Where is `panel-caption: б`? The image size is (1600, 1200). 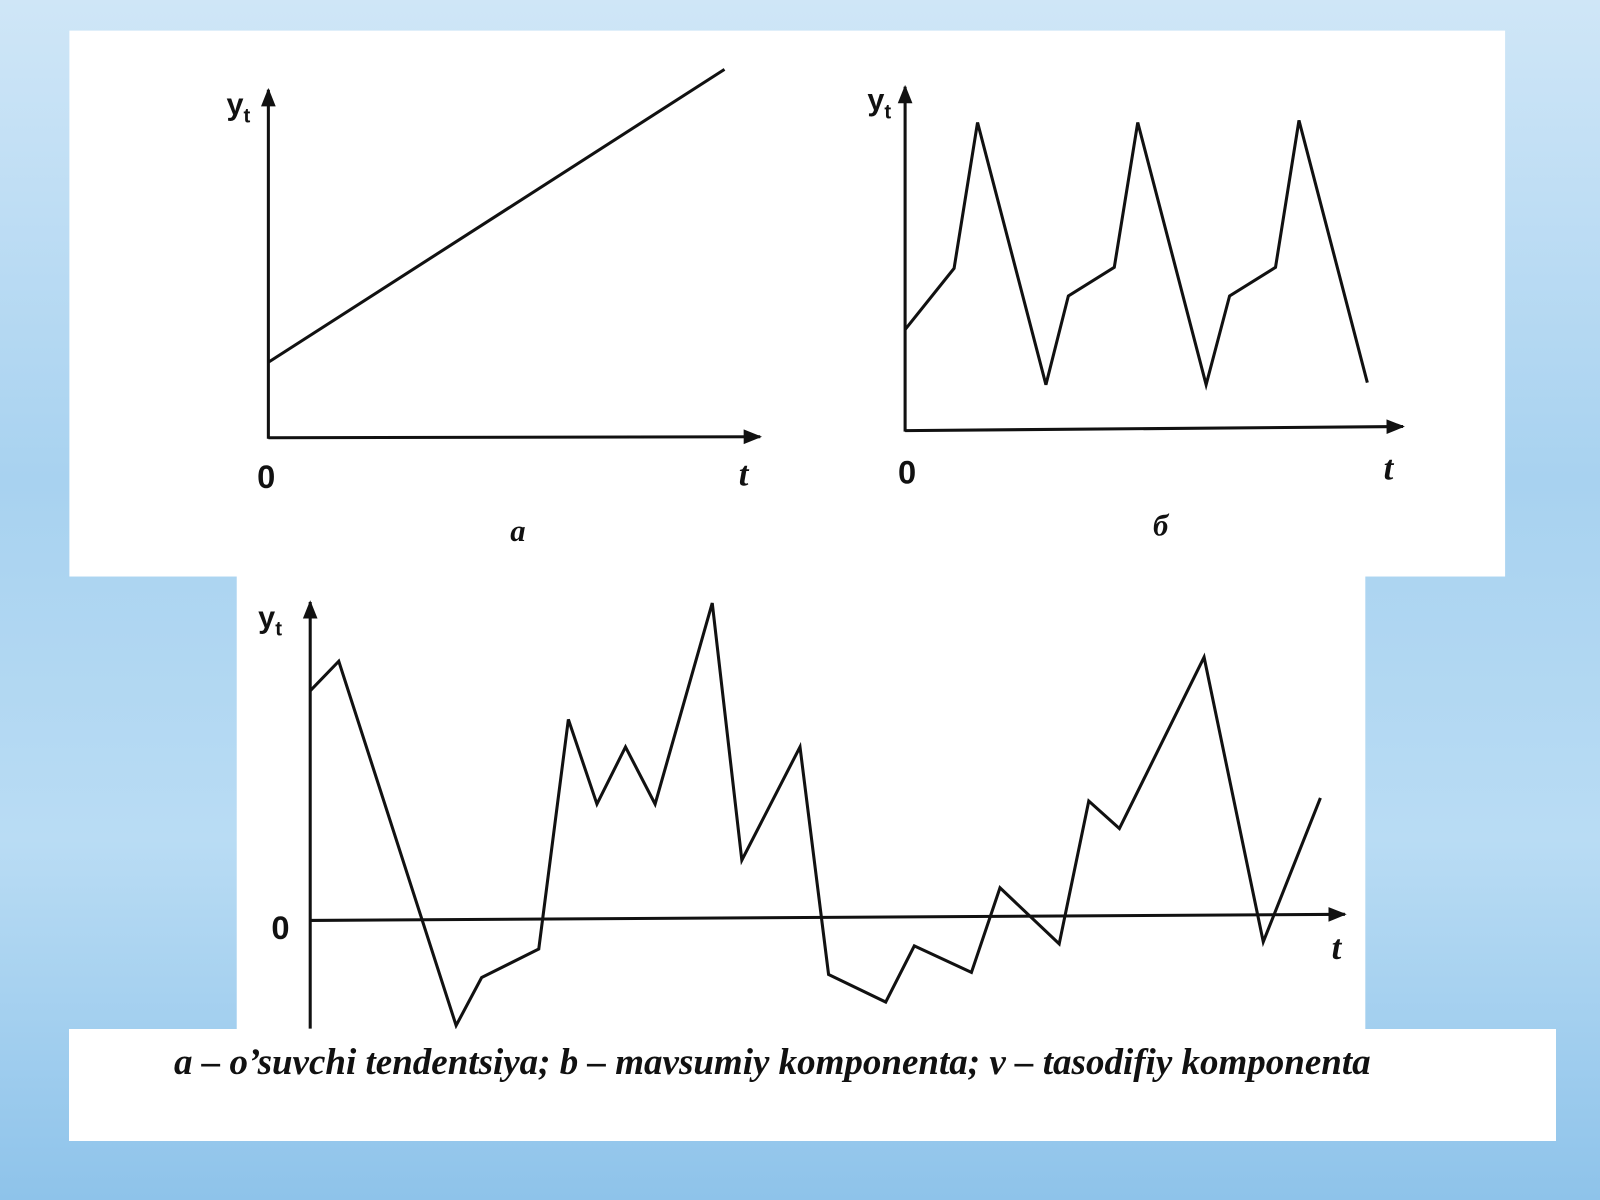
panel-caption: б is located at coordinates (1161, 526).